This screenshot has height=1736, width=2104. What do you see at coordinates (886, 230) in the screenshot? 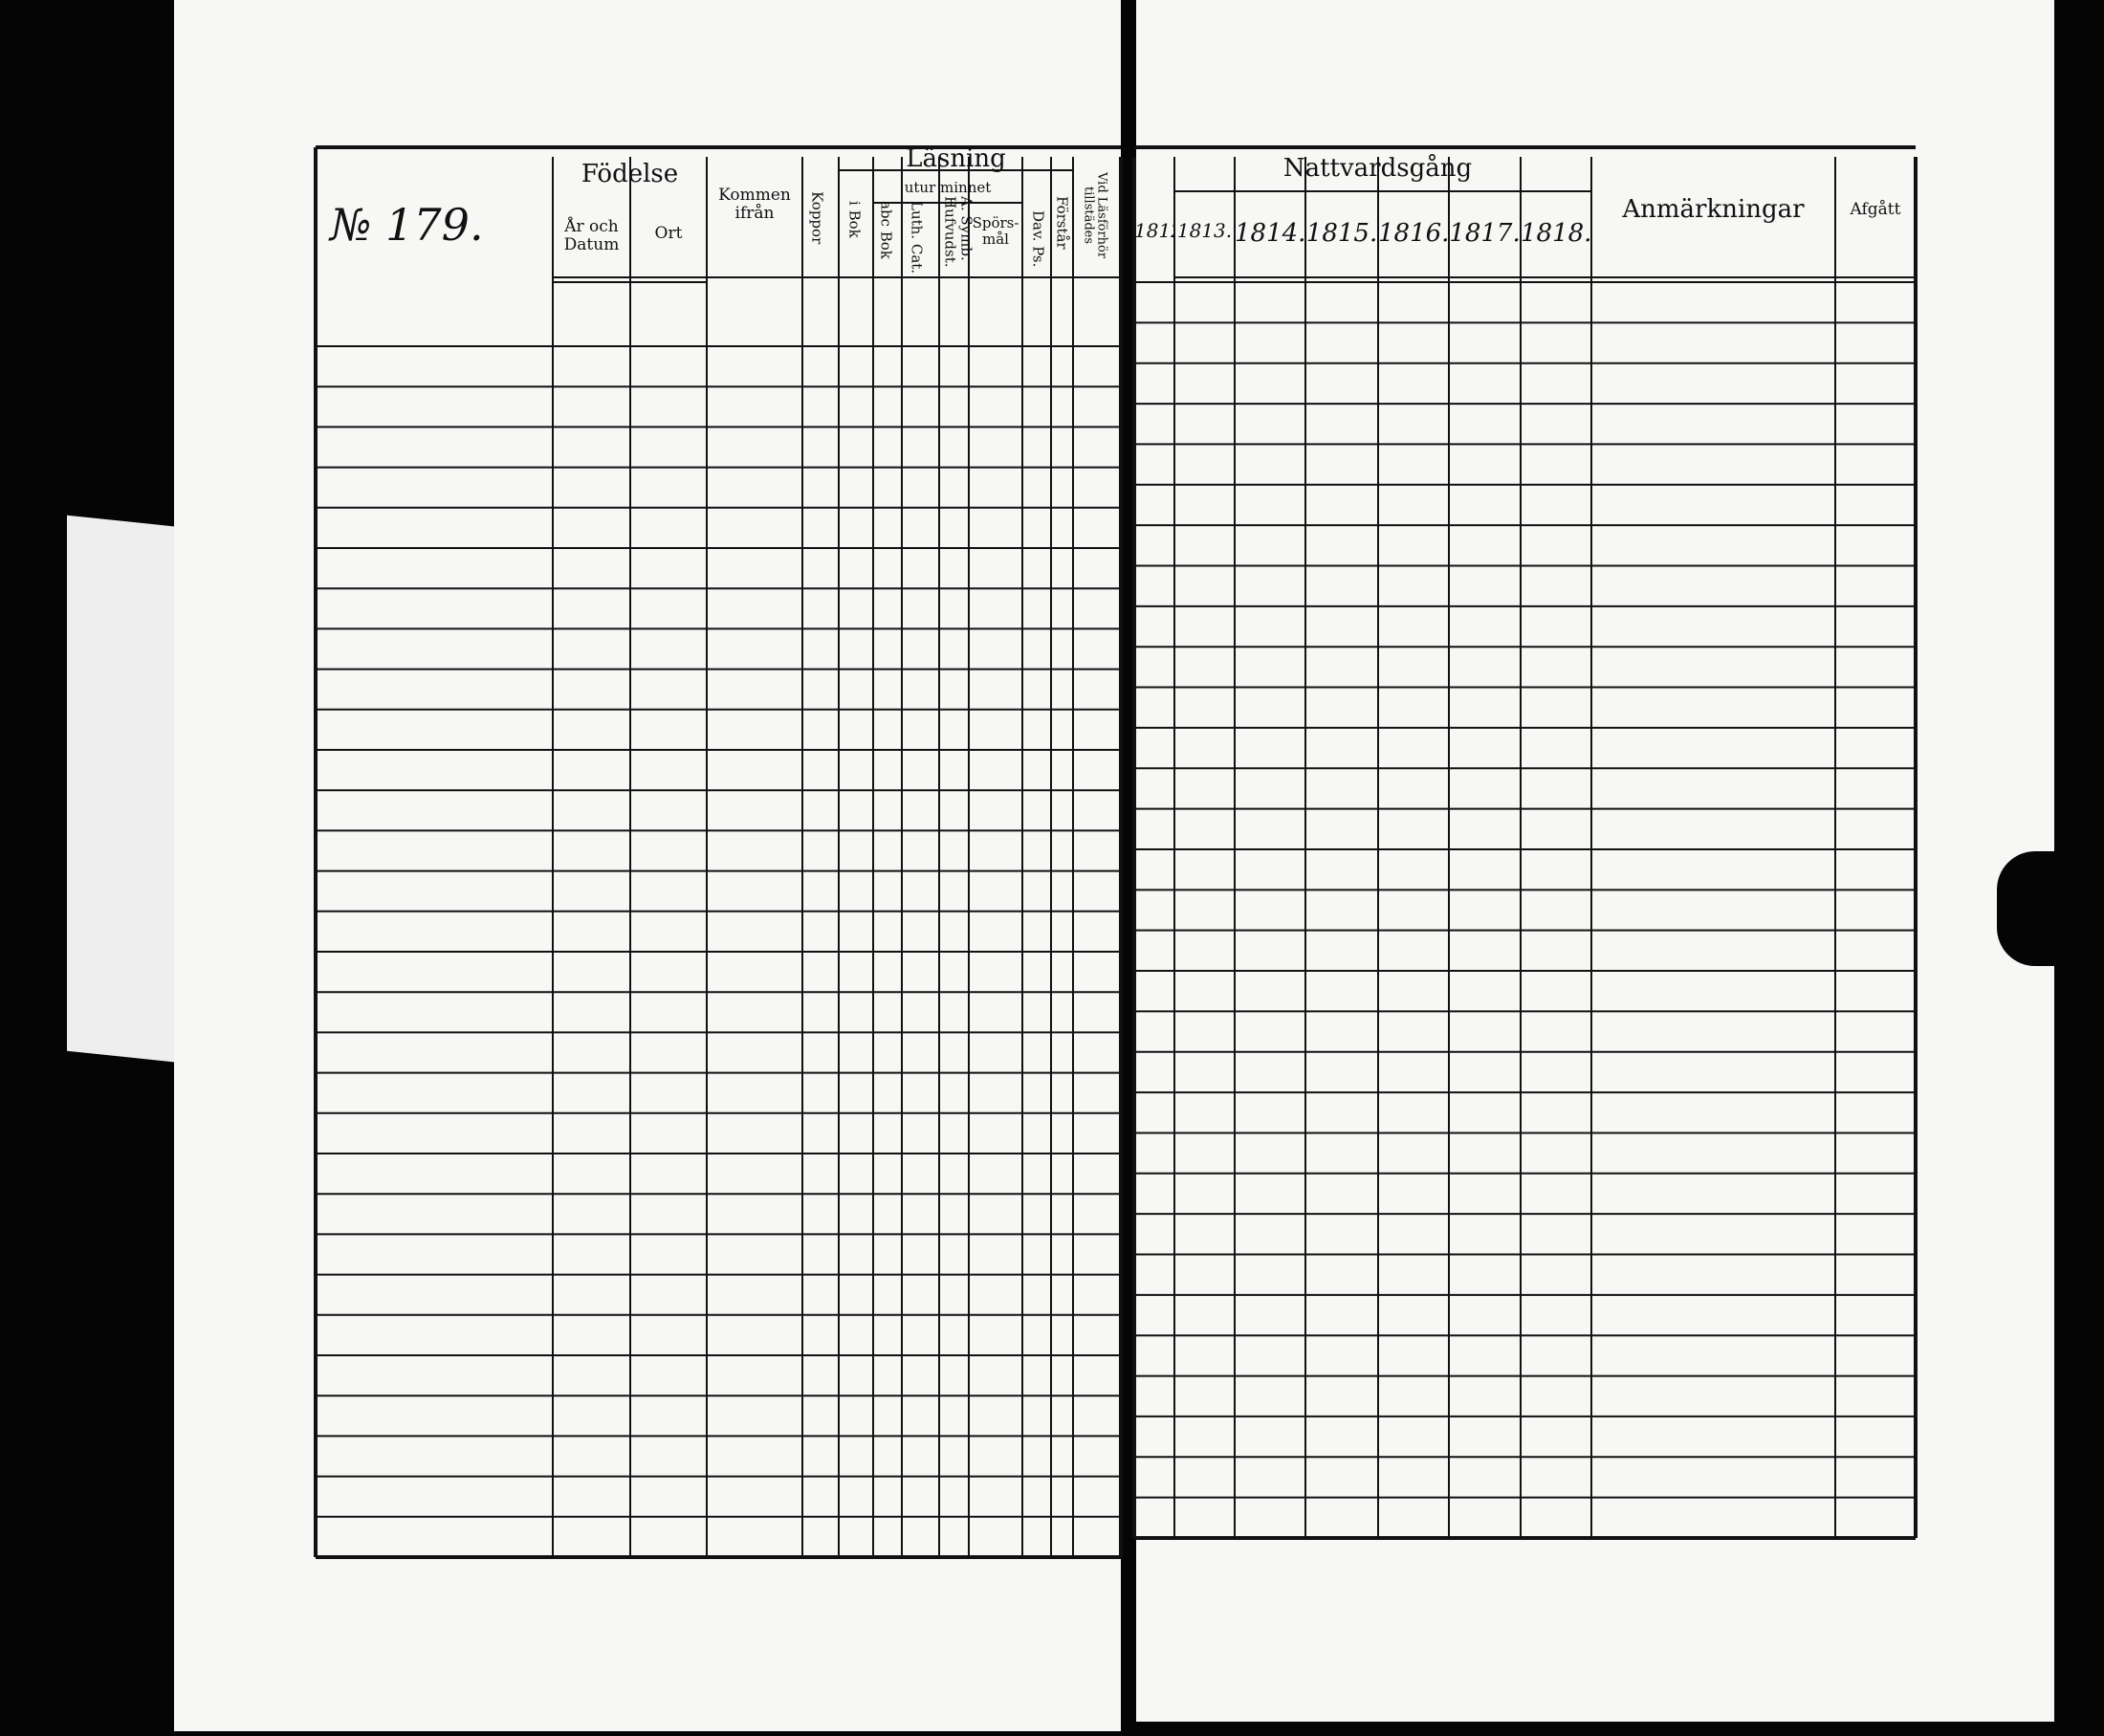
I see `header-abc-bok: abc Bok` at bounding box center [886, 230].